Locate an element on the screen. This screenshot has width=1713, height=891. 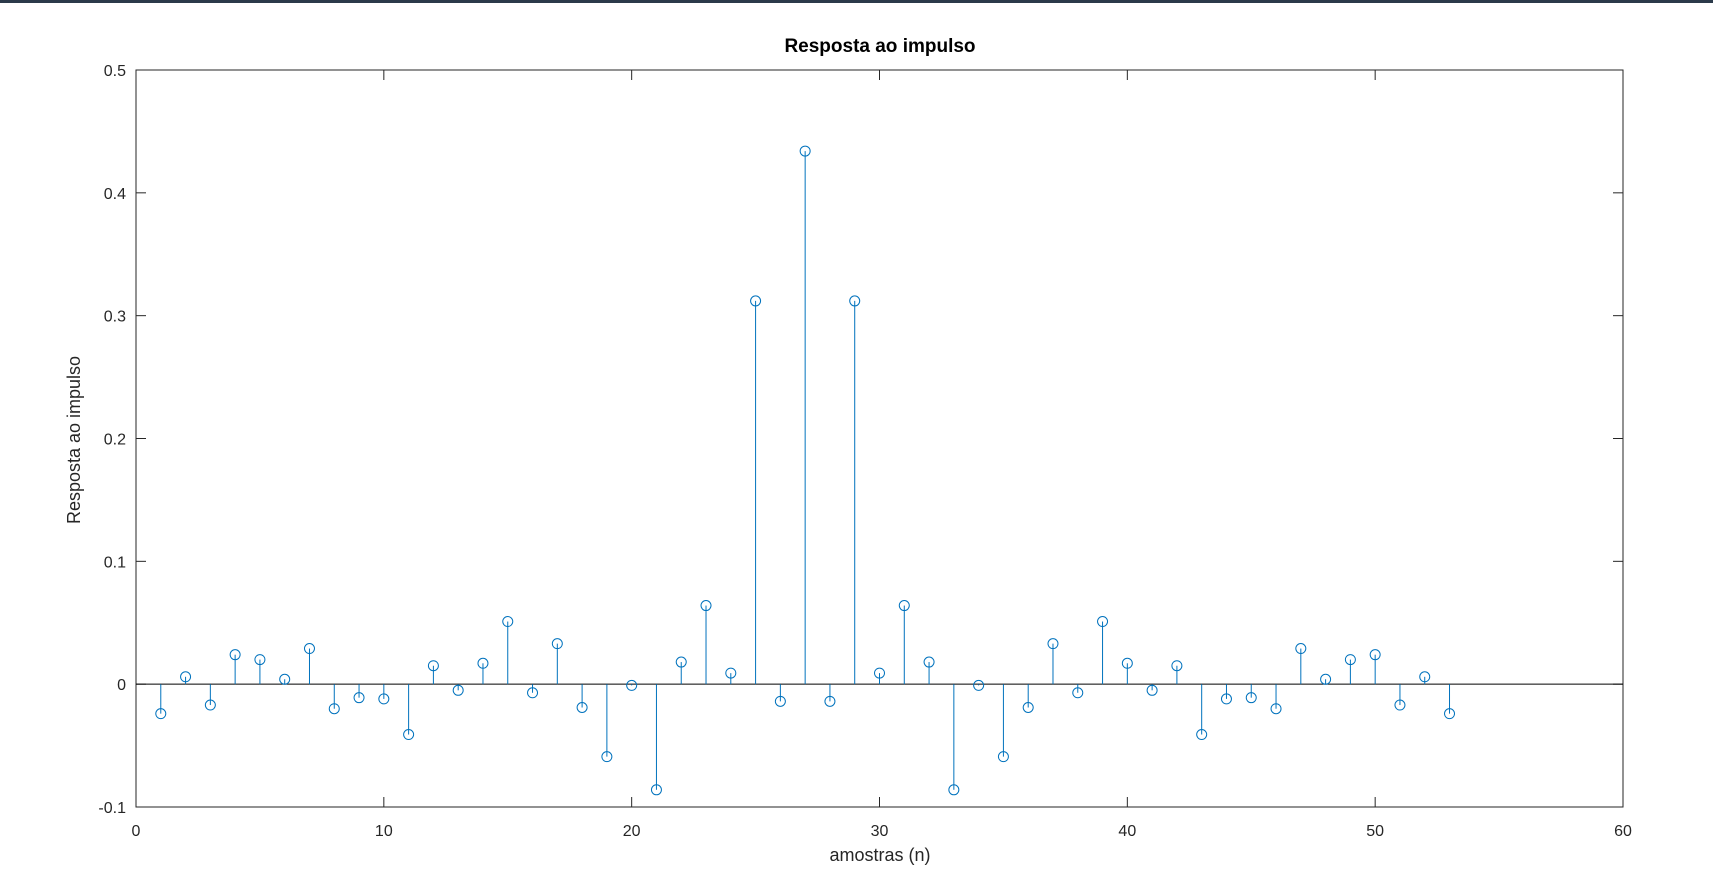
x-tick-label: 0 is located at coordinates (136, 831).